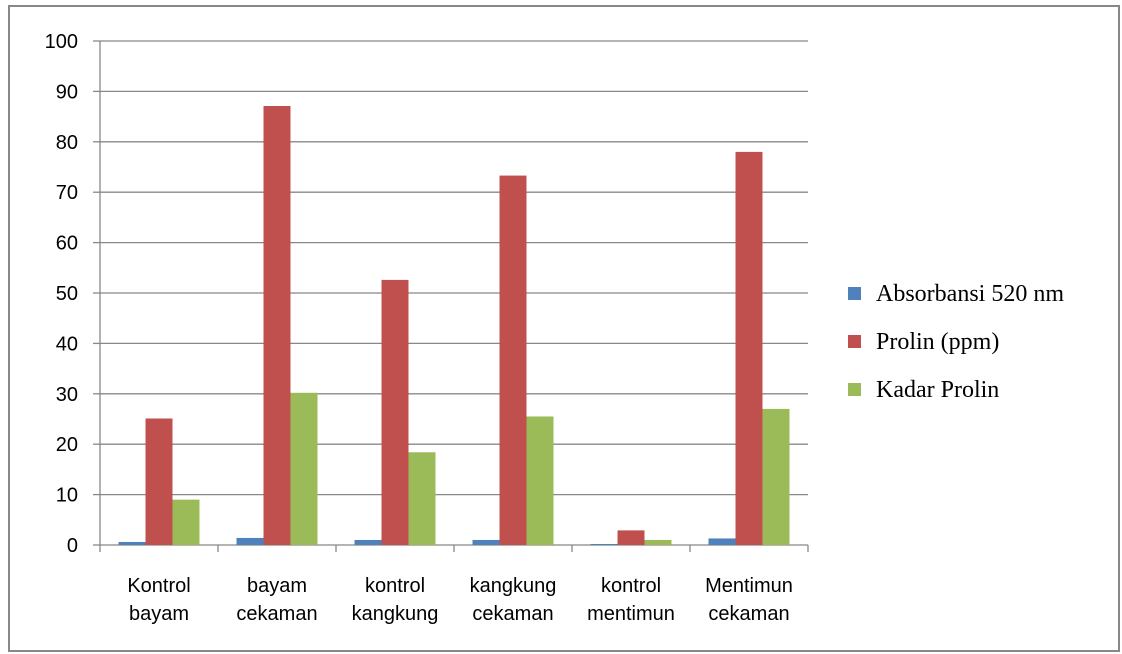 The image size is (1122, 654). What do you see at coordinates (67, 344) in the screenshot?
I see `y-tick-label: 40` at bounding box center [67, 344].